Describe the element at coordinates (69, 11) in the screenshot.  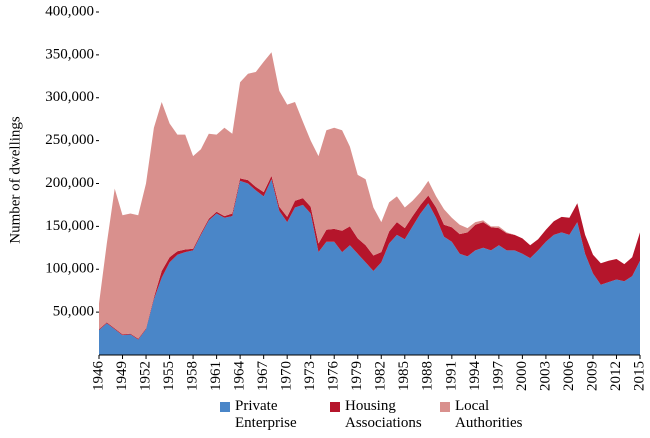
I see `y-tick-label: 400,000` at that location.